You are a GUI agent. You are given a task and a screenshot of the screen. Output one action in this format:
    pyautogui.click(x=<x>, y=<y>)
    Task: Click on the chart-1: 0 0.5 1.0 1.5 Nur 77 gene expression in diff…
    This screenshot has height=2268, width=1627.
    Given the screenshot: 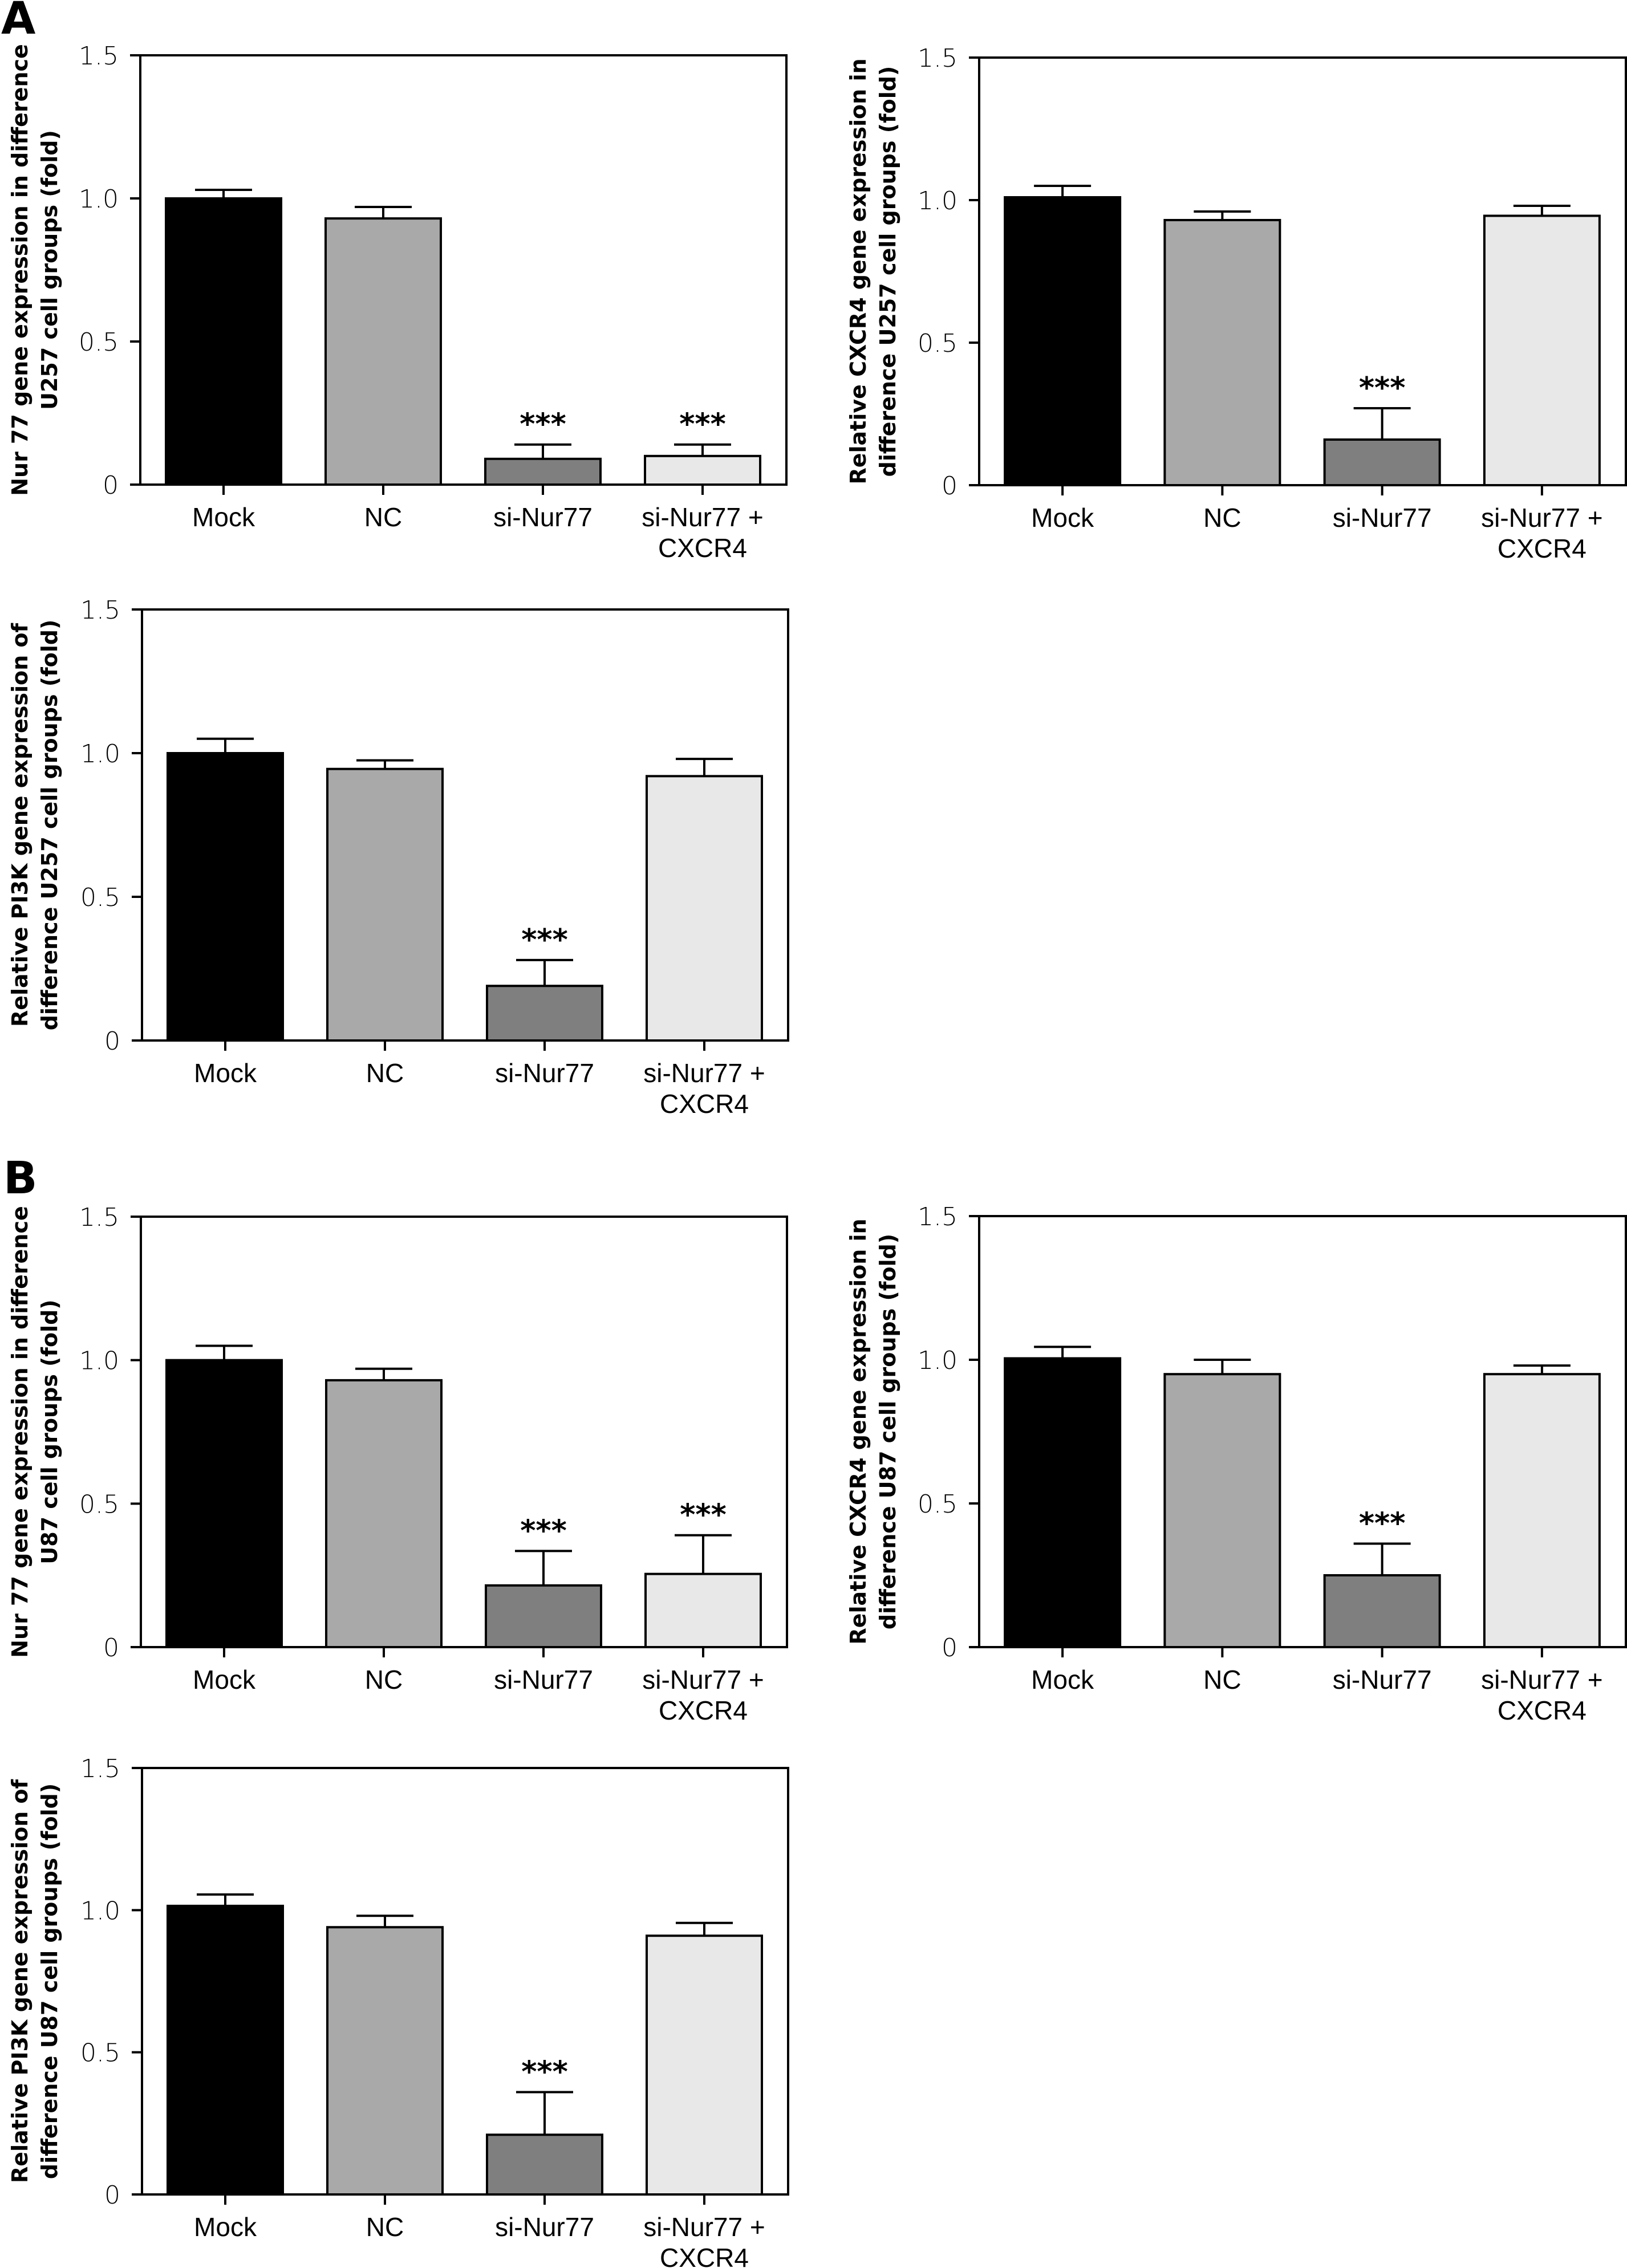 What is the action you would take?
    pyautogui.click(x=397, y=302)
    